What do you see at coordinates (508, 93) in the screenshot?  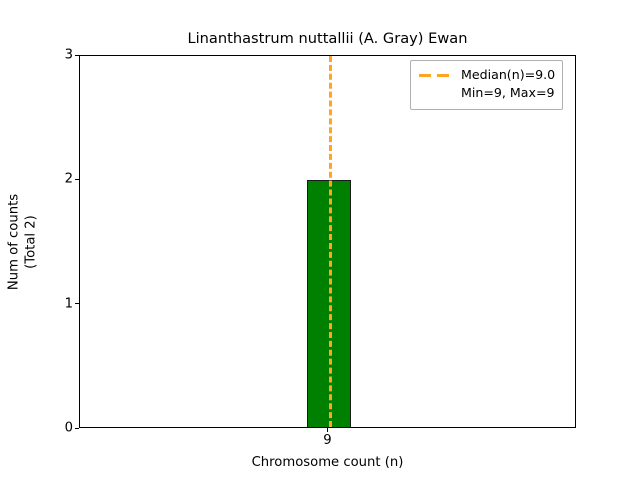 I see `legend-entry-minmax: Min=9, Max=9` at bounding box center [508, 93].